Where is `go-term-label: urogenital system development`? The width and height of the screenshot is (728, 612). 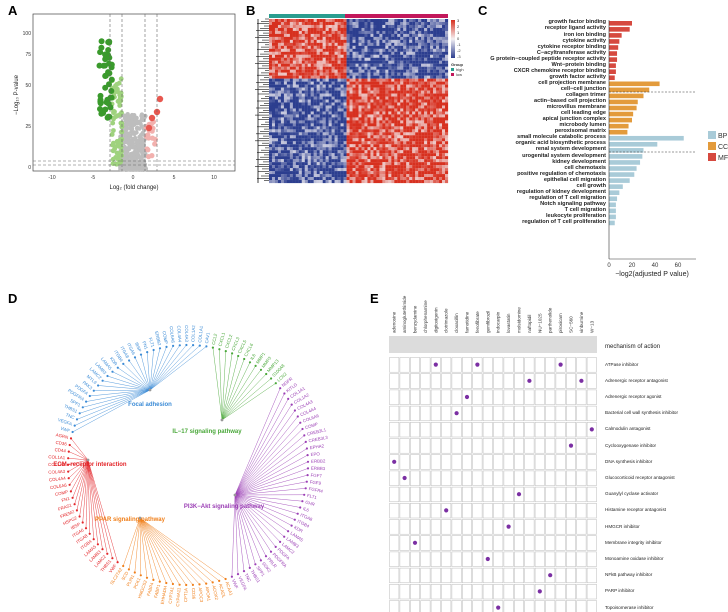
go-term-label: urogenital system development is located at coordinates (564, 155).